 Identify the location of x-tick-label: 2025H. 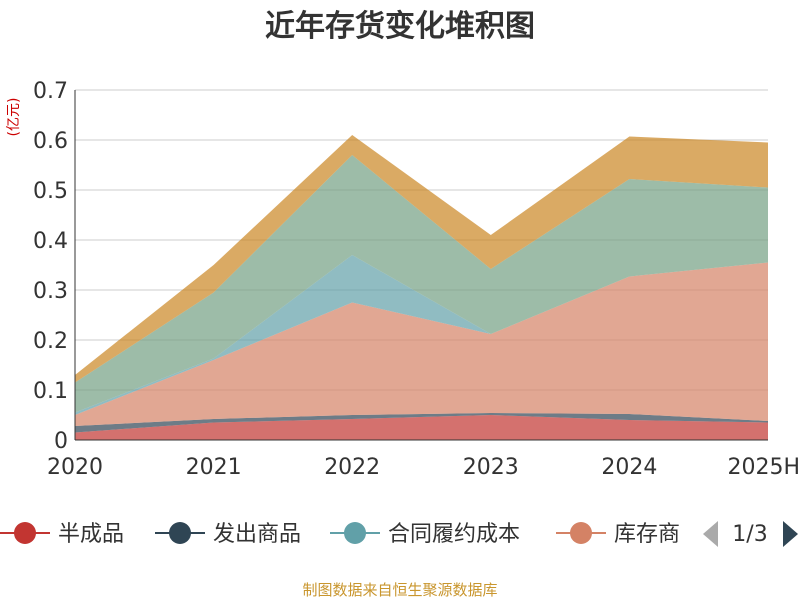
(763, 467).